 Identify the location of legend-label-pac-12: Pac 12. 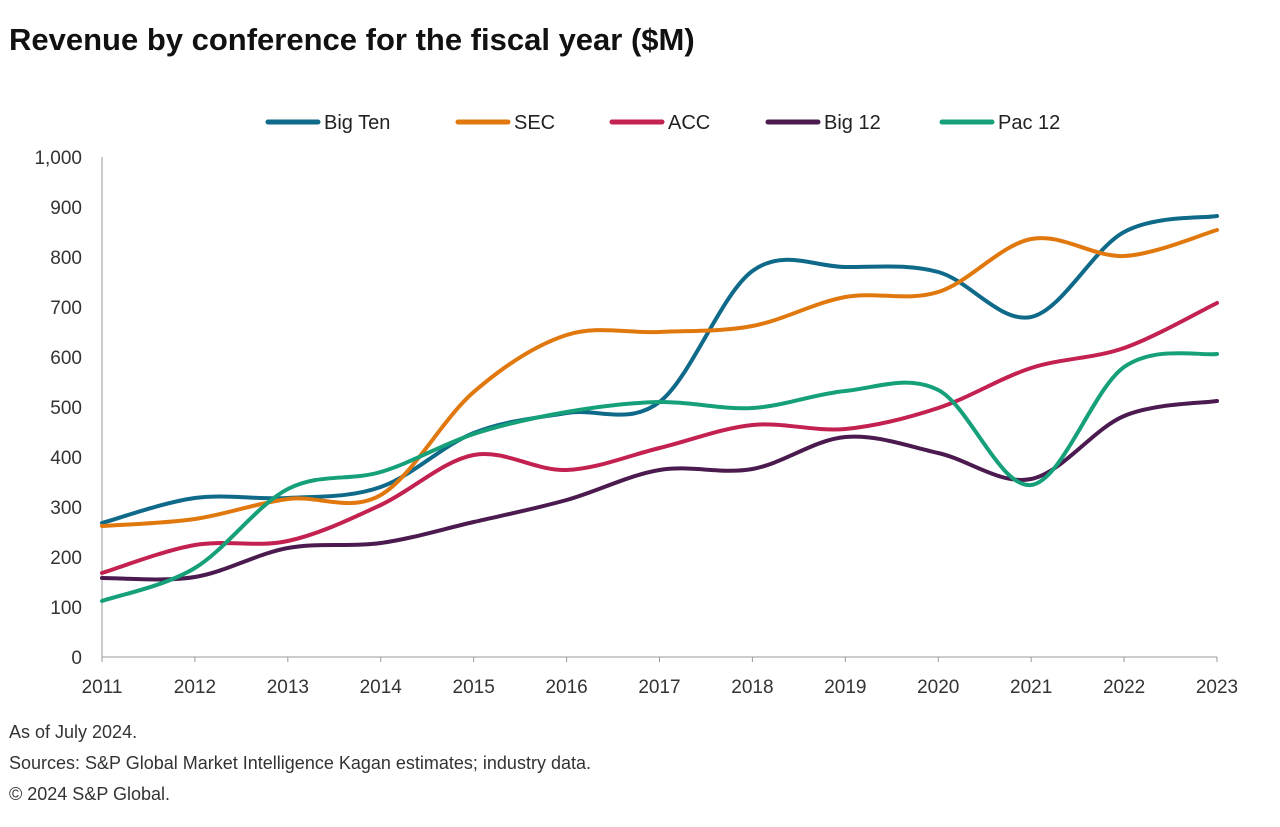
(1029, 123).